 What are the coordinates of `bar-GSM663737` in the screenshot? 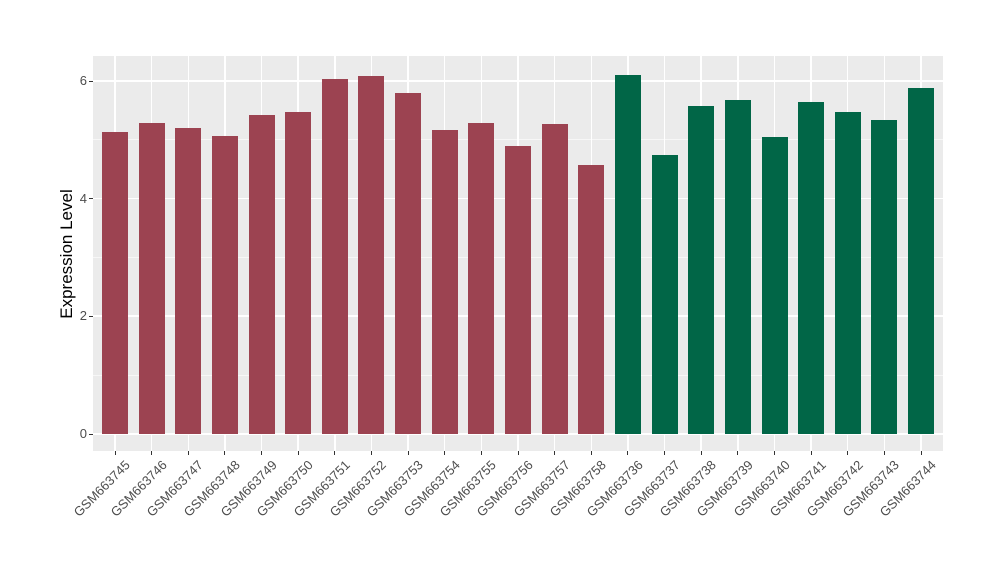 It's located at (664, 294).